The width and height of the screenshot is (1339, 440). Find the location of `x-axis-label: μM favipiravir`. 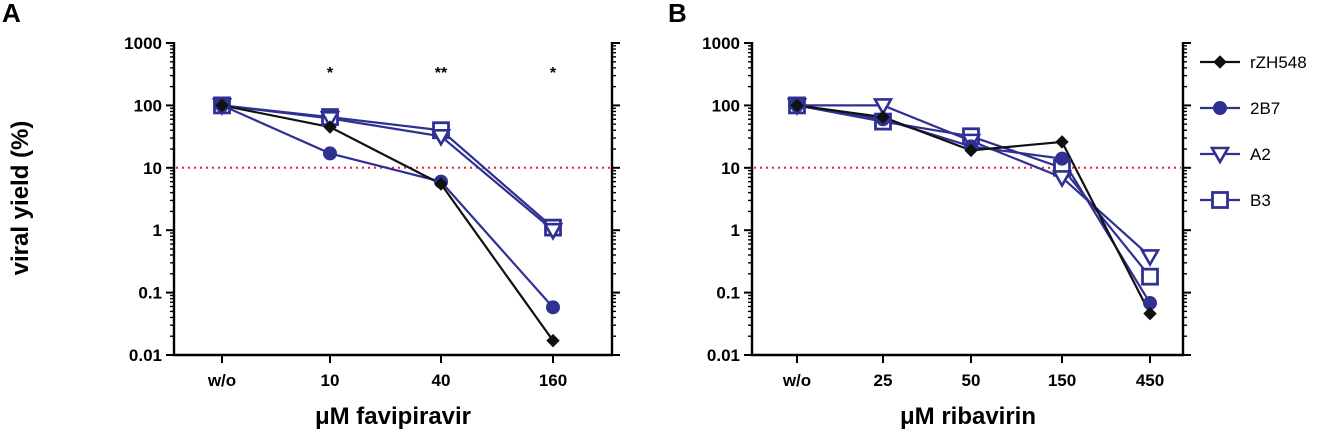

x-axis-label: μM favipiravir is located at coordinates (393, 416).